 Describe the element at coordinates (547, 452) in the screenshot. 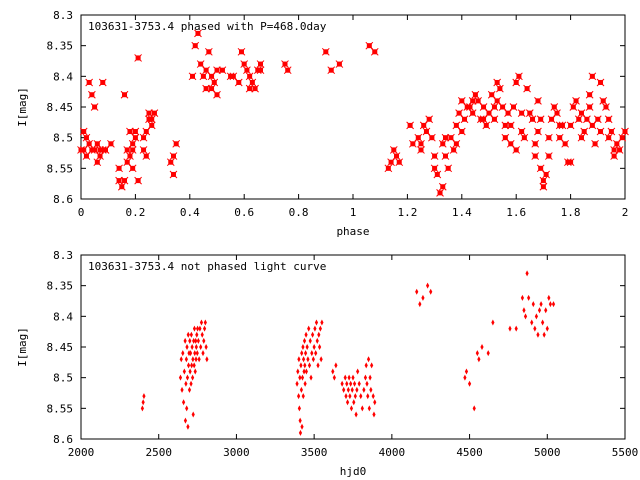

I see `x-tick-label: 5000` at that location.